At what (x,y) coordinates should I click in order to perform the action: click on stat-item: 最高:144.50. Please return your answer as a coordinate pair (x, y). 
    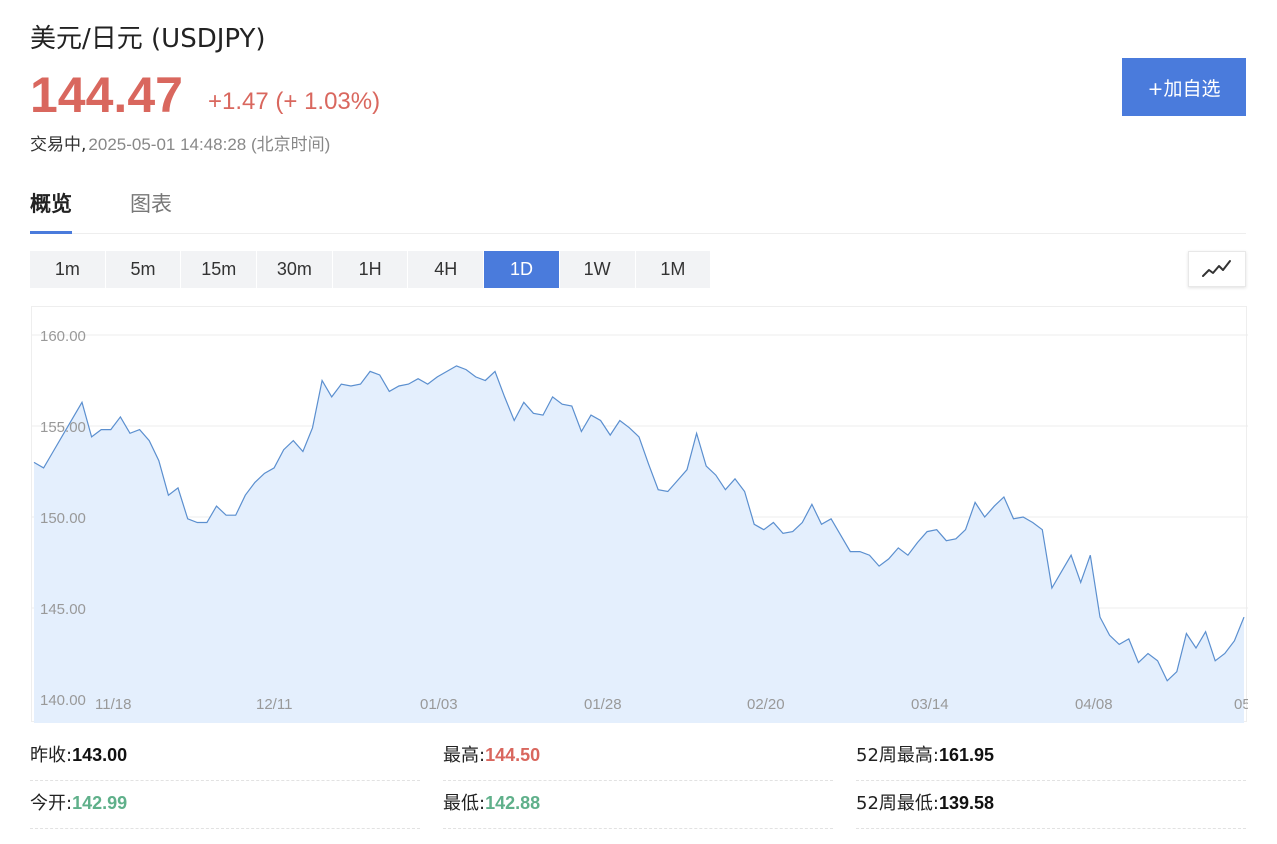
    Looking at the image, I should click on (638, 756).